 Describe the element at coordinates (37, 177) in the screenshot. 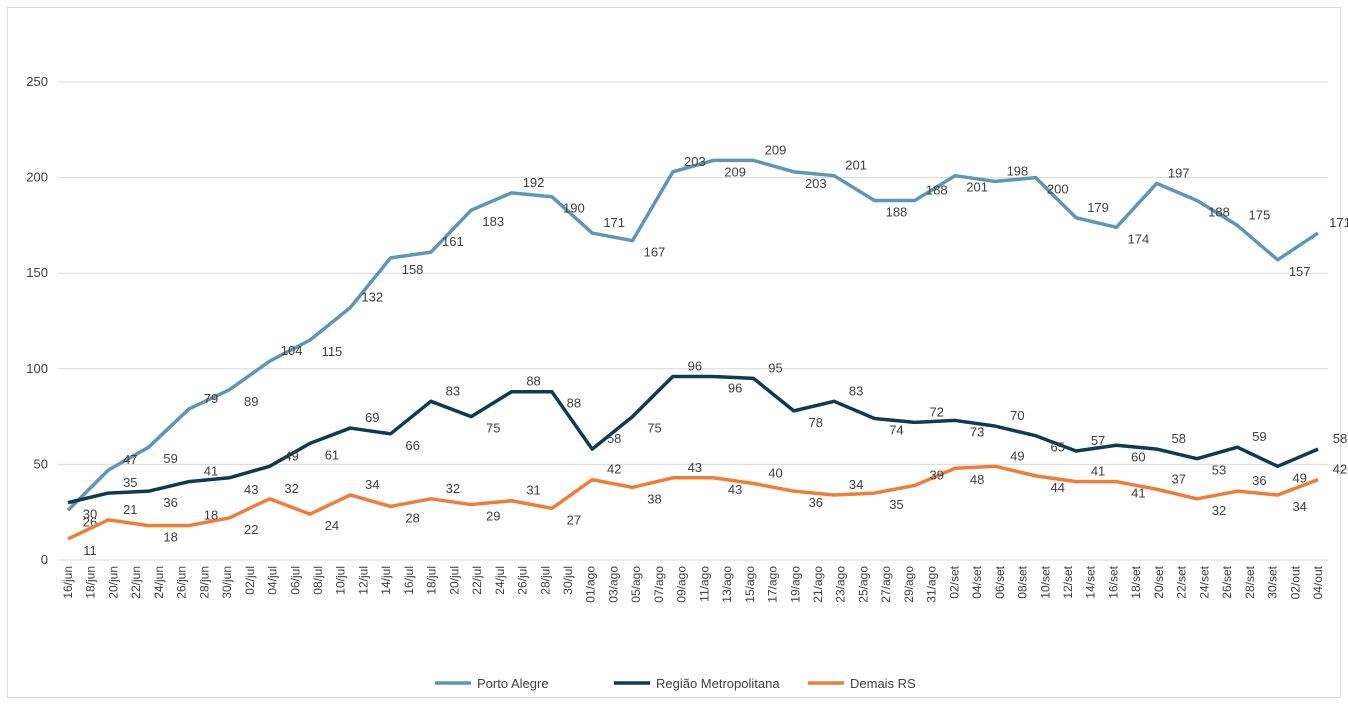

I see `y-tick-label: 200` at that location.